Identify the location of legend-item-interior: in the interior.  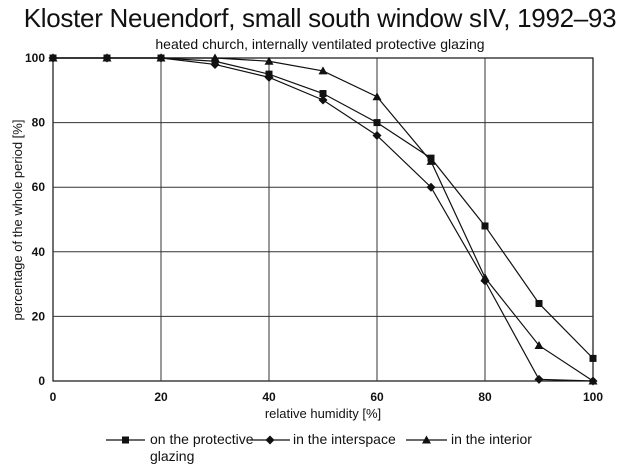
(491, 439).